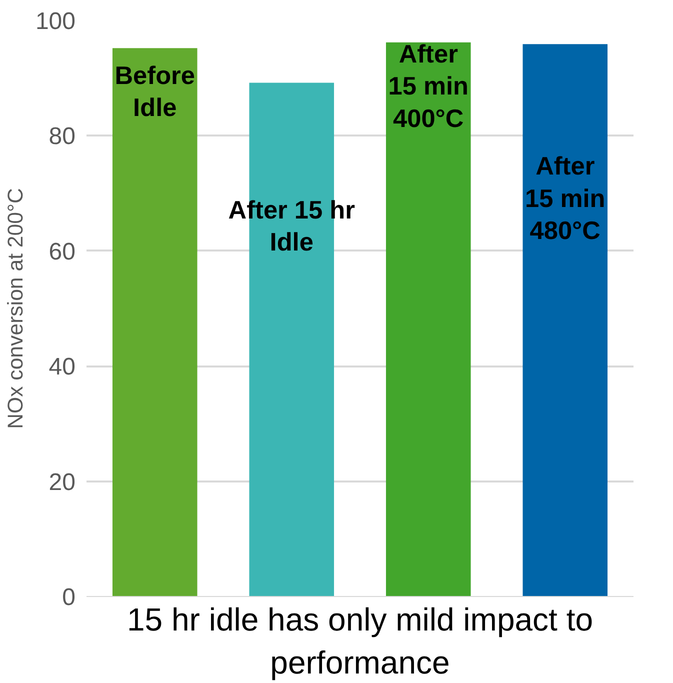 The width and height of the screenshot is (673, 683). I want to click on x-tick-label: After 15 min 480°C, so click(565, 198).